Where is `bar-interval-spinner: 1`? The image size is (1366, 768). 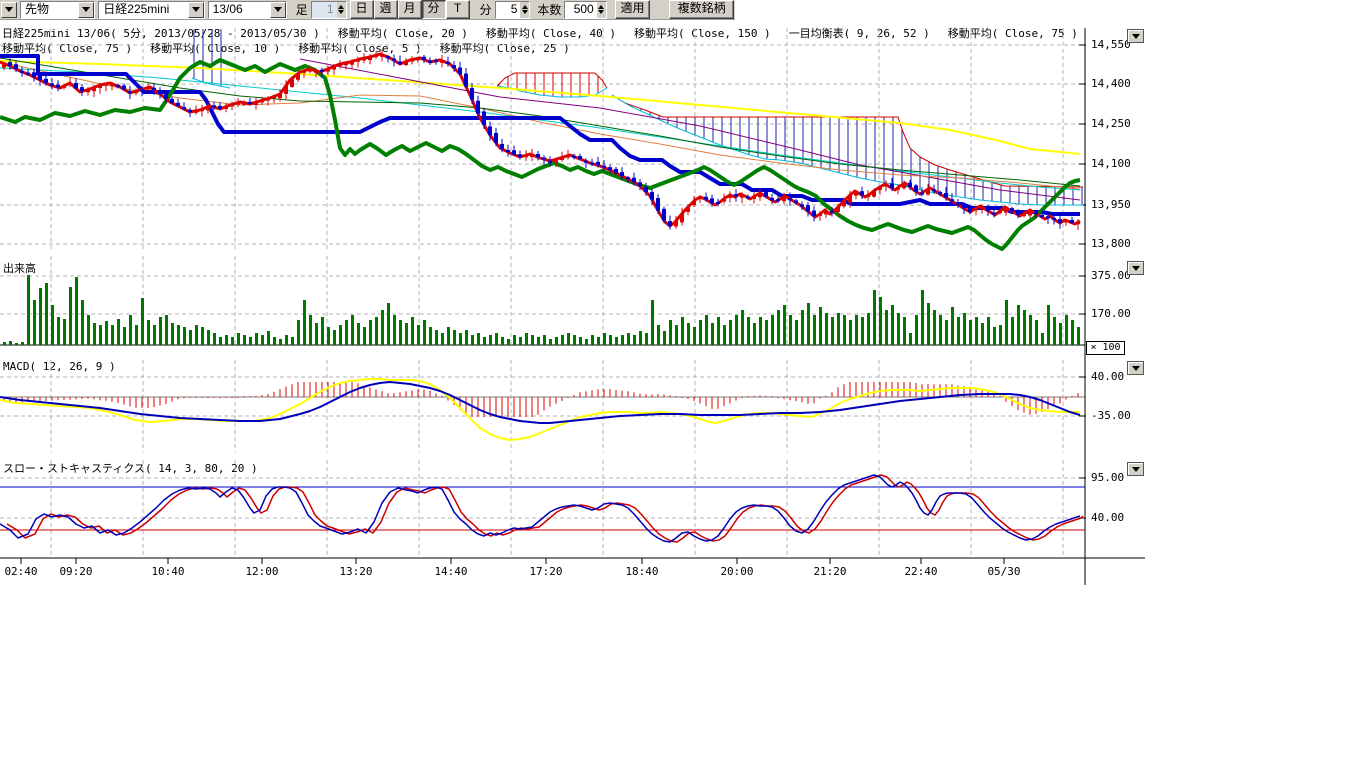 bar-interval-spinner: 1 is located at coordinates (328, 9).